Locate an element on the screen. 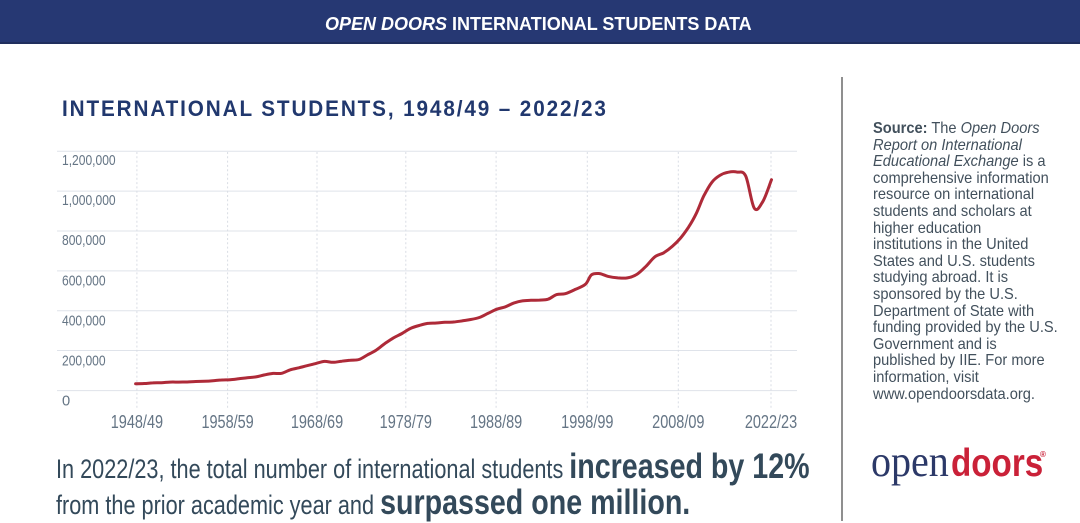 The width and height of the screenshot is (1080, 523). svg-text: 1988/89 is located at coordinates (496, 422).